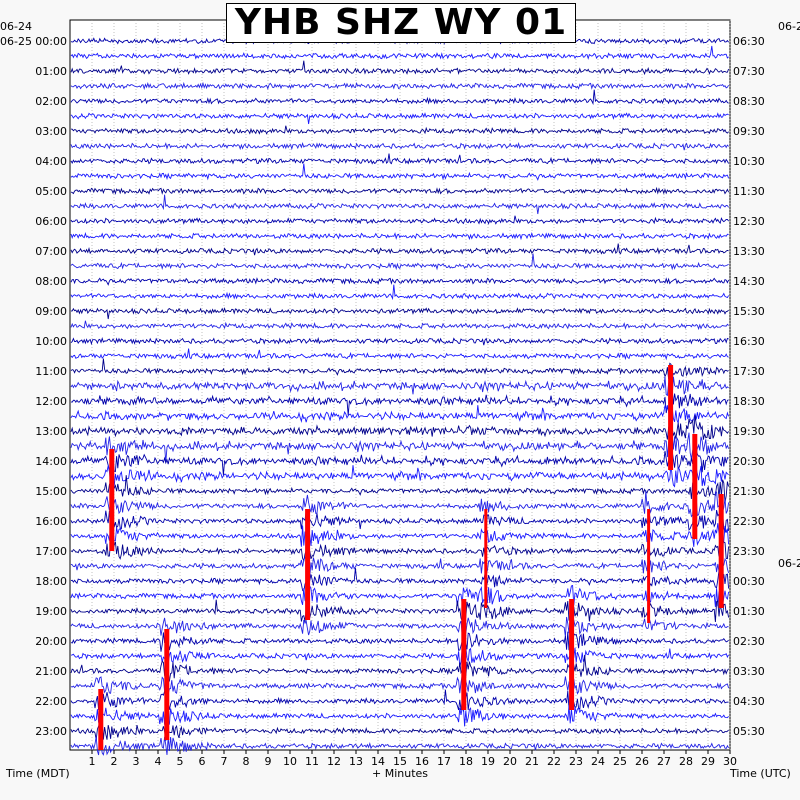  I want to click on right-hour-label-3: 09:30, so click(749, 131).